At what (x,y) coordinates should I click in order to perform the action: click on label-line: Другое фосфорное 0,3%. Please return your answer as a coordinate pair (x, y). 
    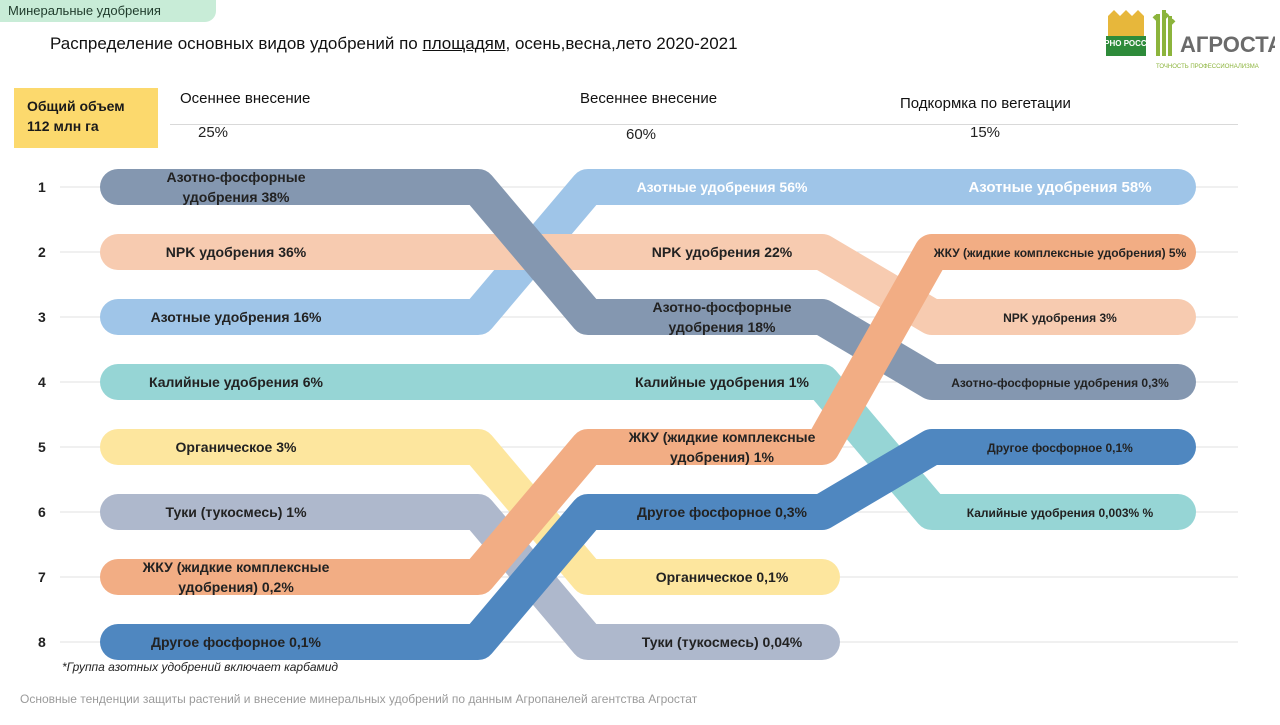
    Looking at the image, I should click on (722, 512).